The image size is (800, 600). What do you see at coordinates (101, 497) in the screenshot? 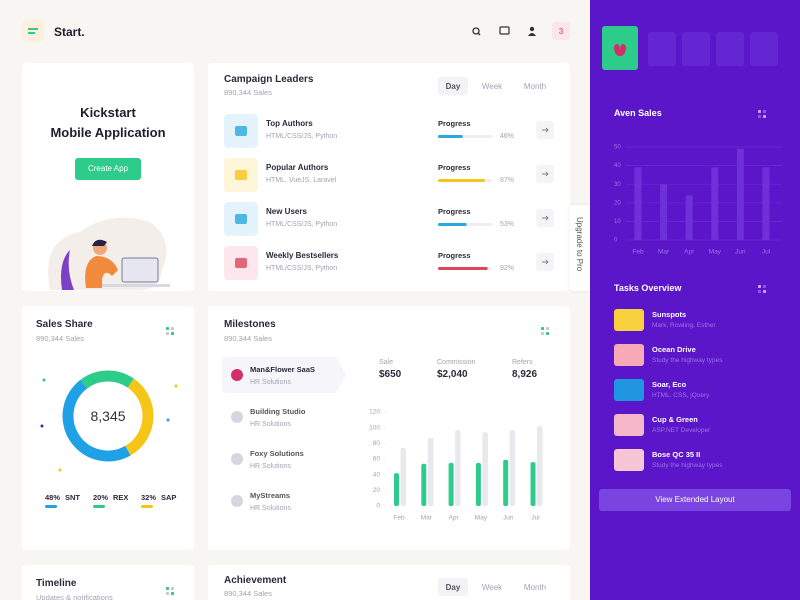
I see `legend-percent: 20%` at bounding box center [101, 497].